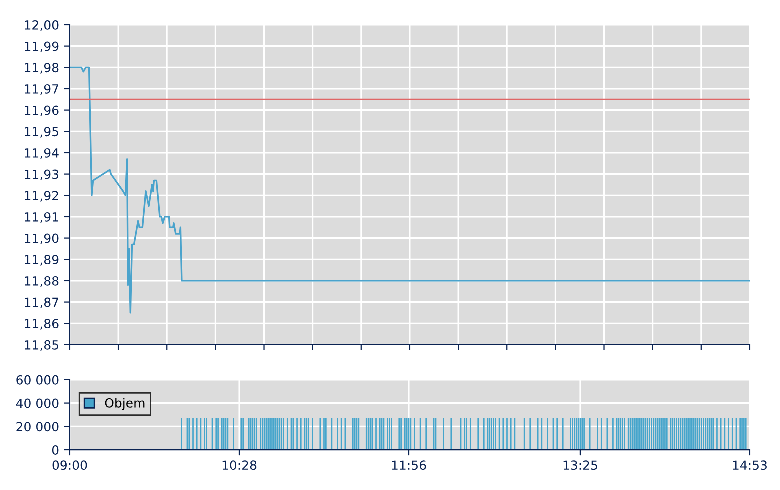 This screenshot has width=780, height=490. I want to click on y-tick-label: 11,97, so click(41, 90).